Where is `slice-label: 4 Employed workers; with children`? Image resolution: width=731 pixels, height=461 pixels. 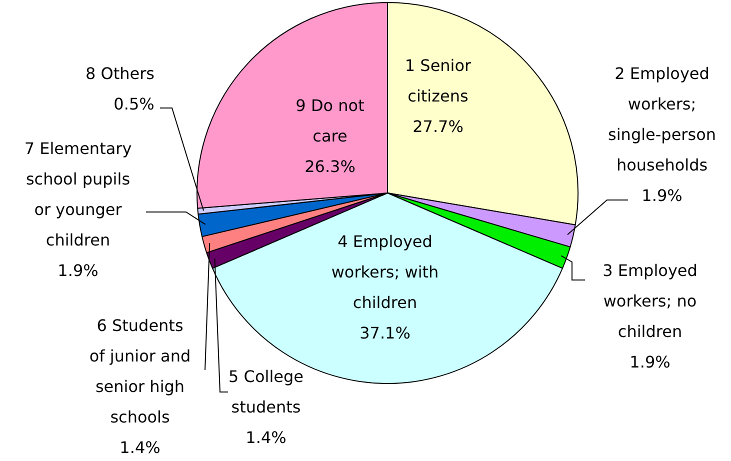
slice-label: 4 Employed workers; with children is located at coordinates (385, 272).